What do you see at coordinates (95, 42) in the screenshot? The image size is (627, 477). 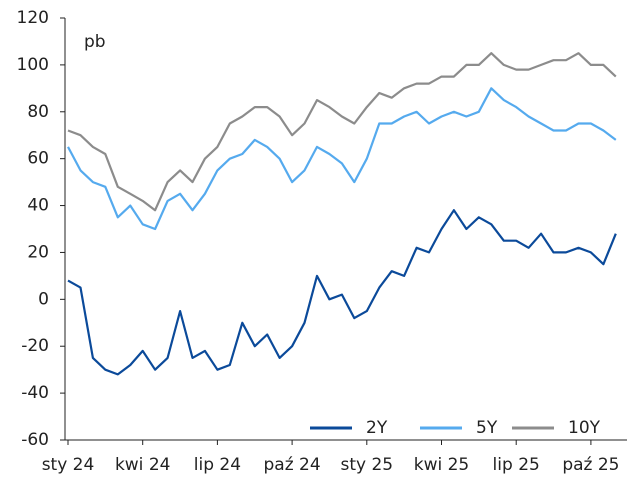 I see `unit-annotation: pb` at bounding box center [95, 42].